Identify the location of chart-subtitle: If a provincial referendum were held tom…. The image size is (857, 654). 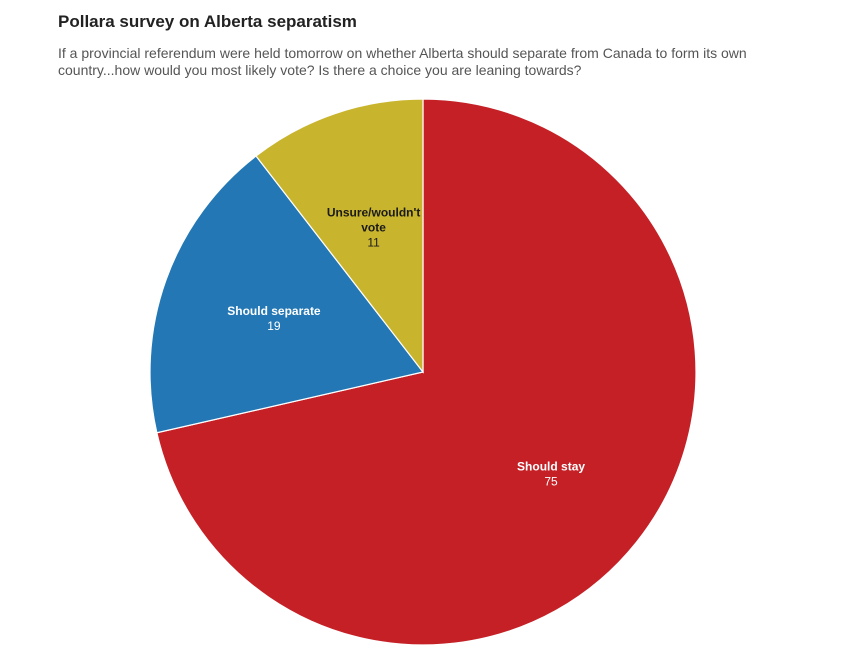
(402, 61).